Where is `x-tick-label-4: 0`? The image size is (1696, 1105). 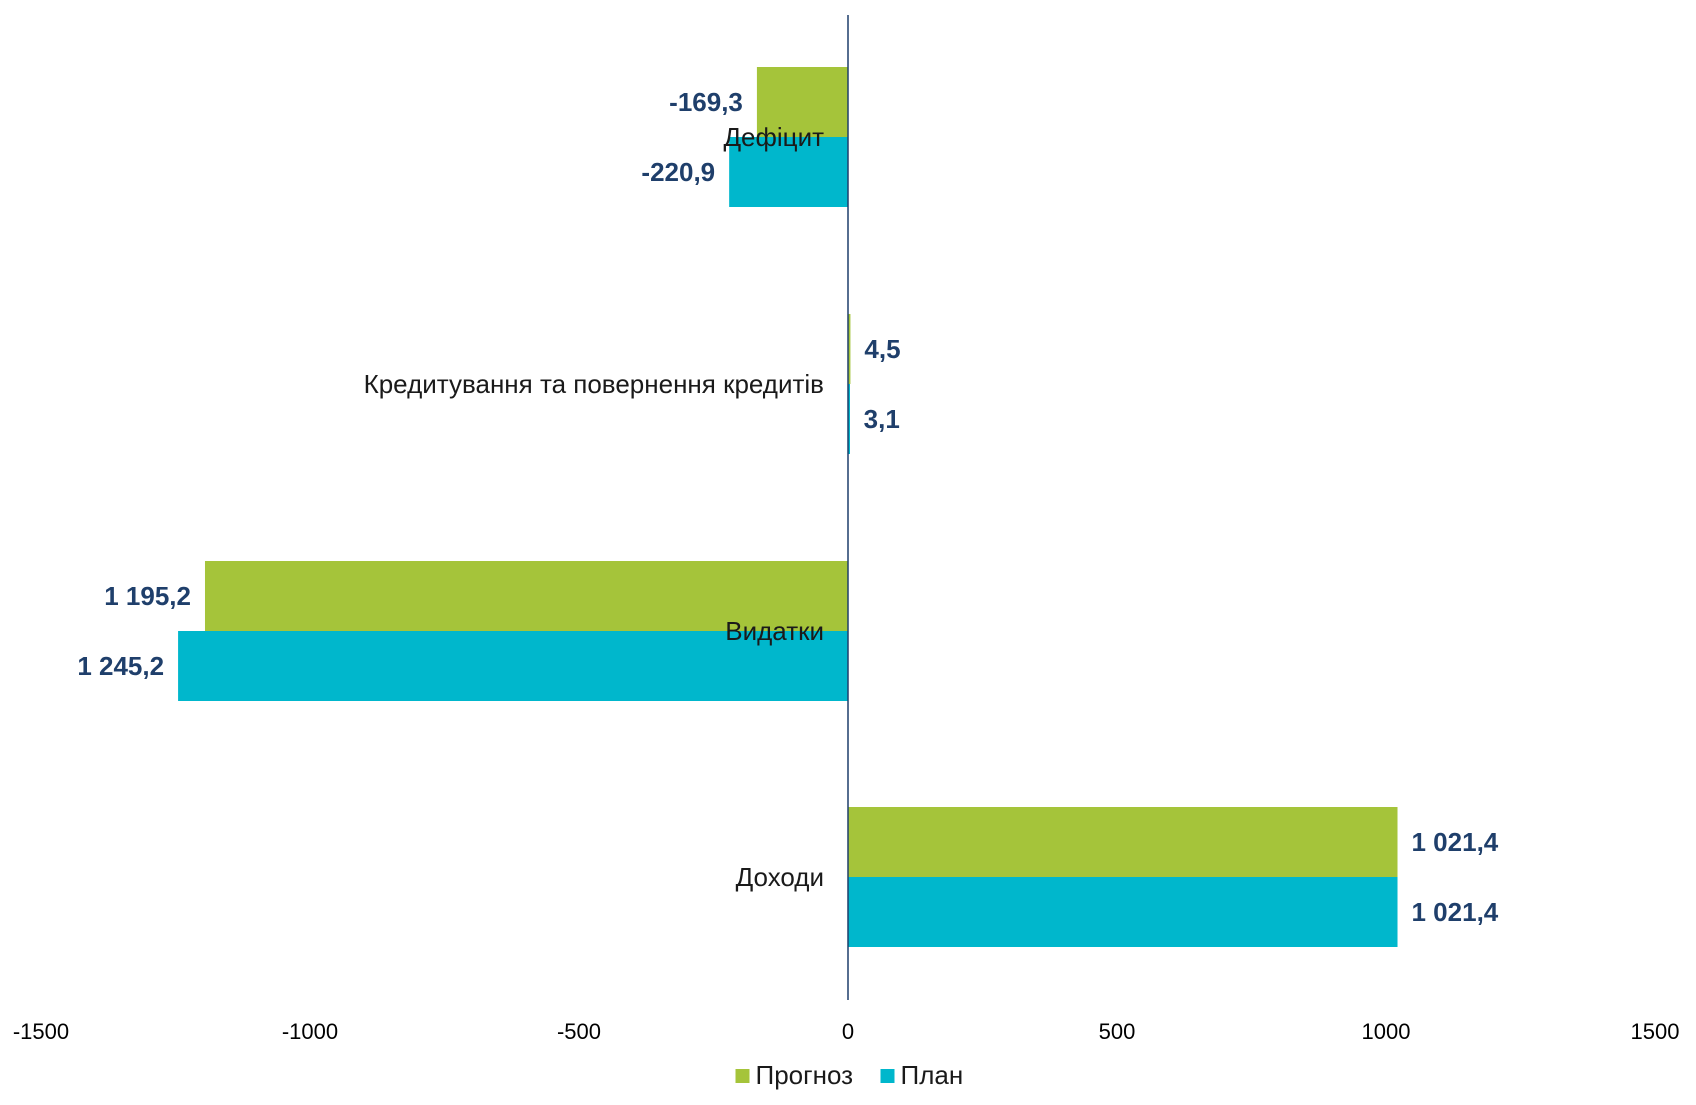 x-tick-label-4: 0 is located at coordinates (848, 1031).